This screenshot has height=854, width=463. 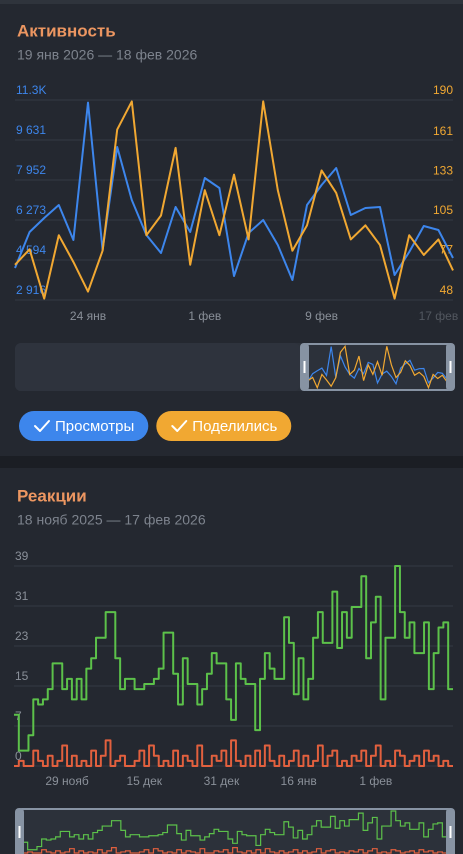 What do you see at coordinates (234, 426) in the screenshot?
I see `legend-label: Поделились` at bounding box center [234, 426].